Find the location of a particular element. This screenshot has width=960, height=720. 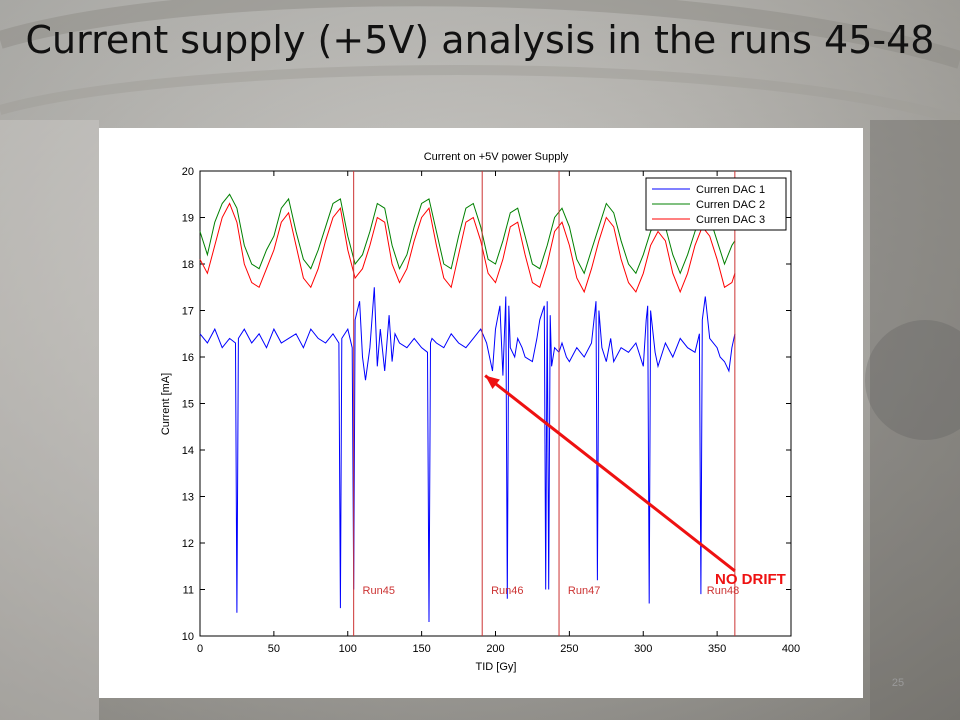

y-tick-label: 19 is located at coordinates (188, 219).